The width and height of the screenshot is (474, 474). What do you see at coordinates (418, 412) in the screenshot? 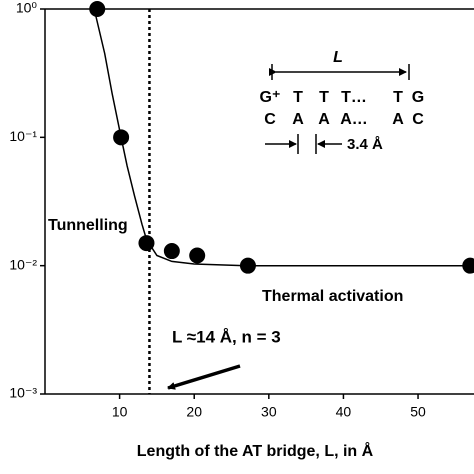
I see `x-tick-label: 50` at bounding box center [418, 412].